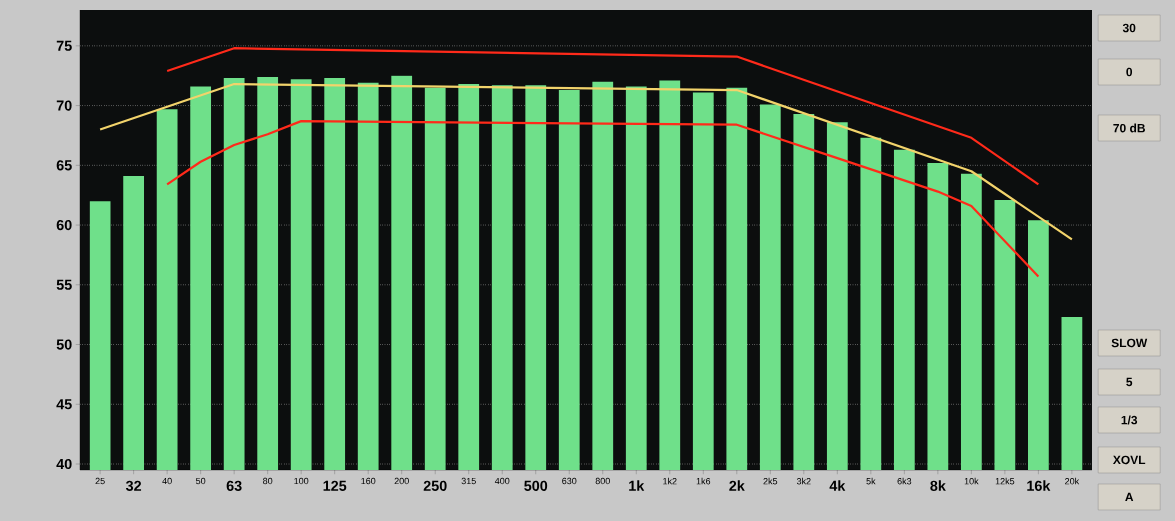 The image size is (1175, 521). I want to click on y-tick-label: 40, so click(64, 464).